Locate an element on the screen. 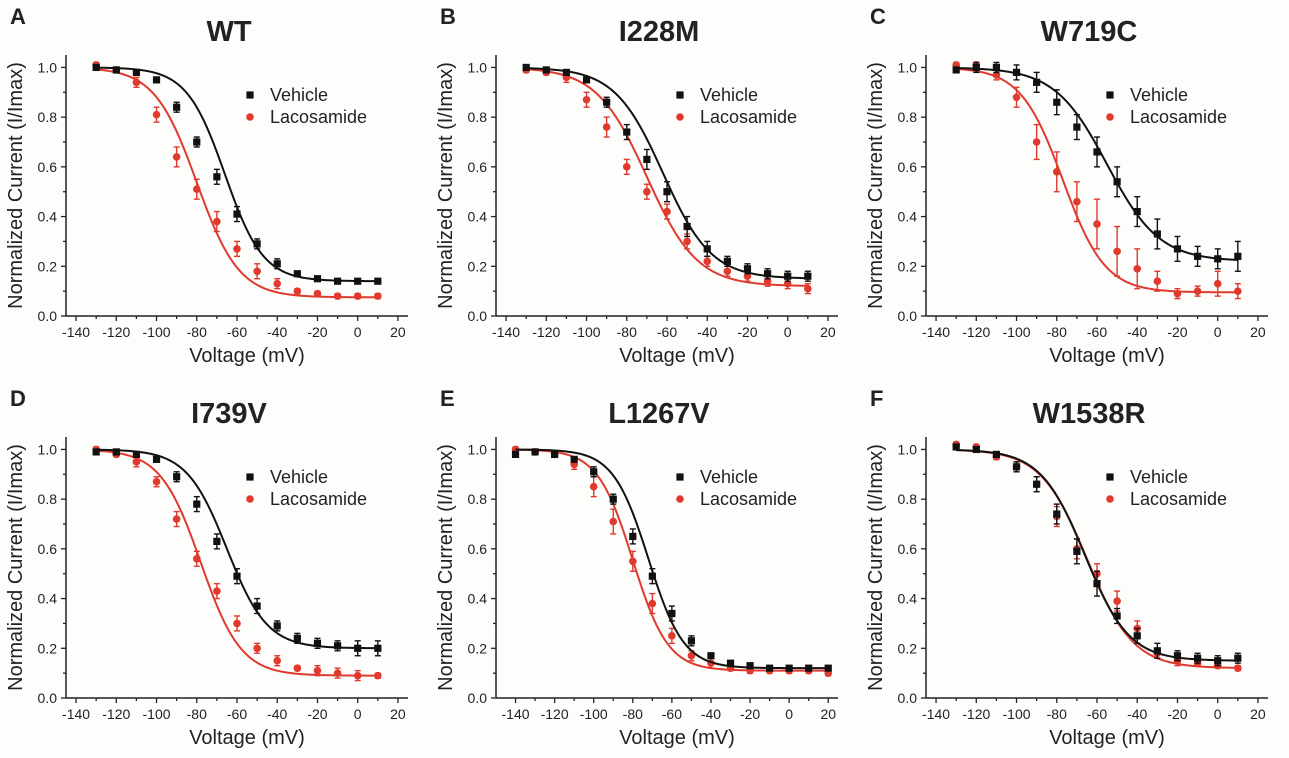 This screenshot has width=1289, height=758. panel-letter: C is located at coordinates (878, 16).